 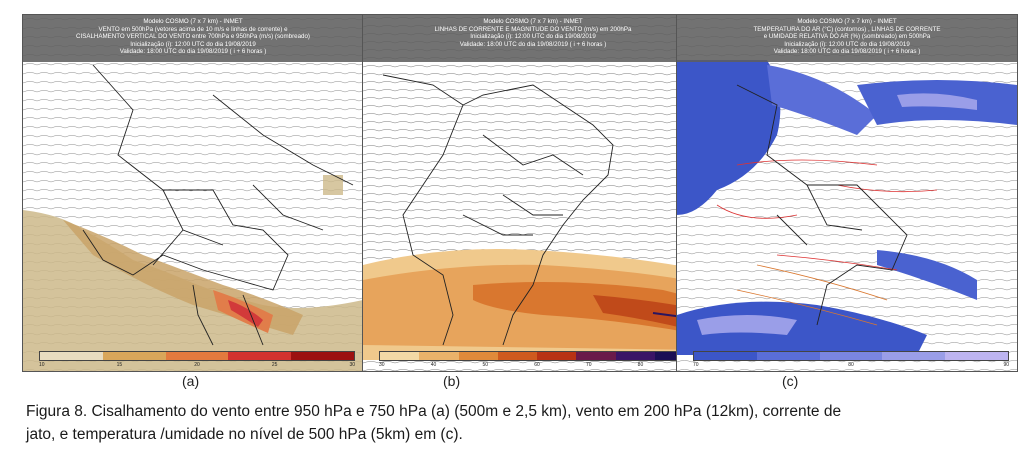 I want to click on colorbar-tick: 50, so click(x=485, y=365).